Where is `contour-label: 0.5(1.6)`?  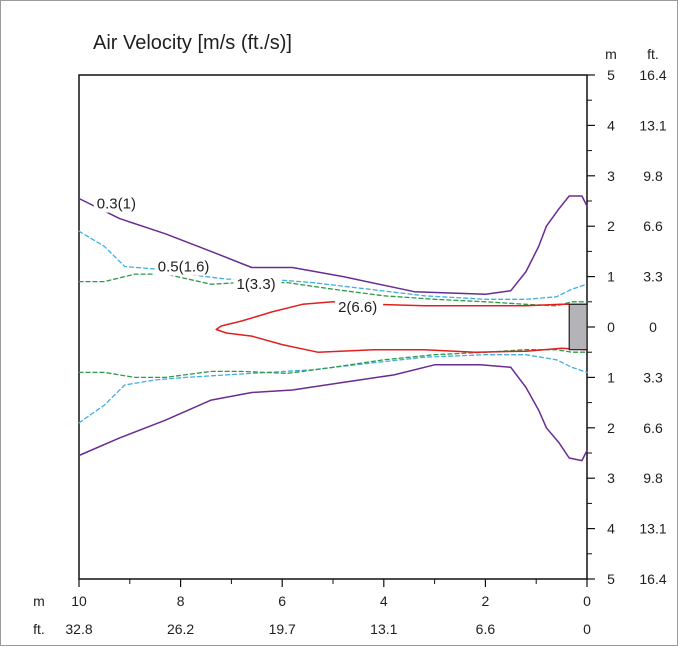
contour-label: 0.5(1.6) is located at coordinates (184, 267).